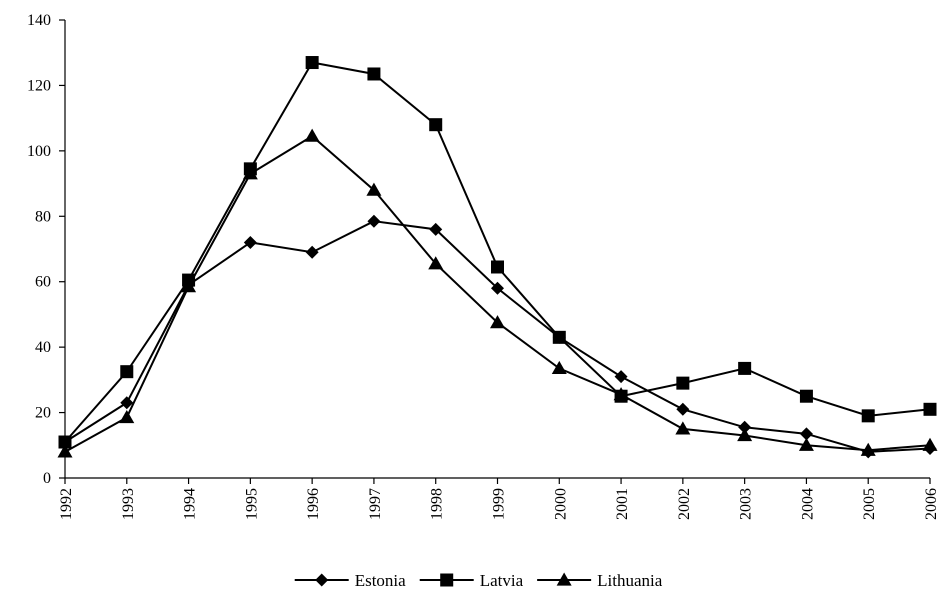 This screenshot has width=941, height=594. What do you see at coordinates (46, 249) in the screenshot?
I see `y-axis-ticks: 0 20 40 60 80 100 120 140` at bounding box center [46, 249].